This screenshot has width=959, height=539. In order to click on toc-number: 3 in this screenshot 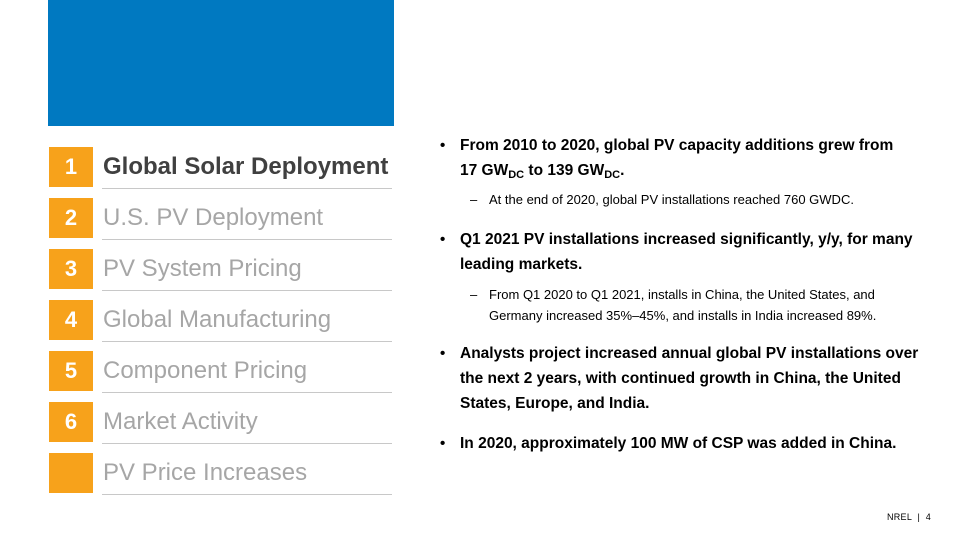, I will do `click(71, 269)`.